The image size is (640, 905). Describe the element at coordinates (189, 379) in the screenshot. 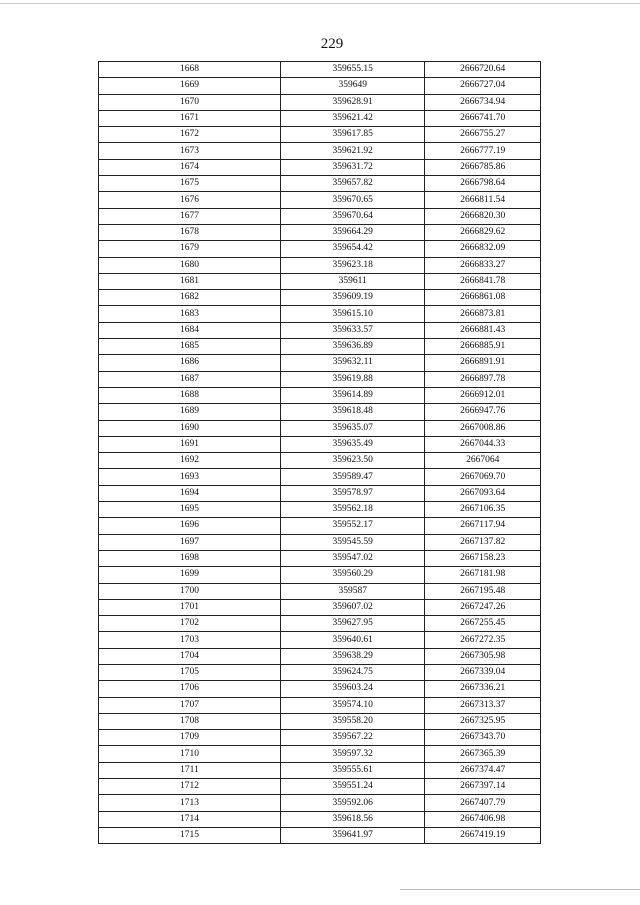

I see `point-number-cell: 1687` at that location.